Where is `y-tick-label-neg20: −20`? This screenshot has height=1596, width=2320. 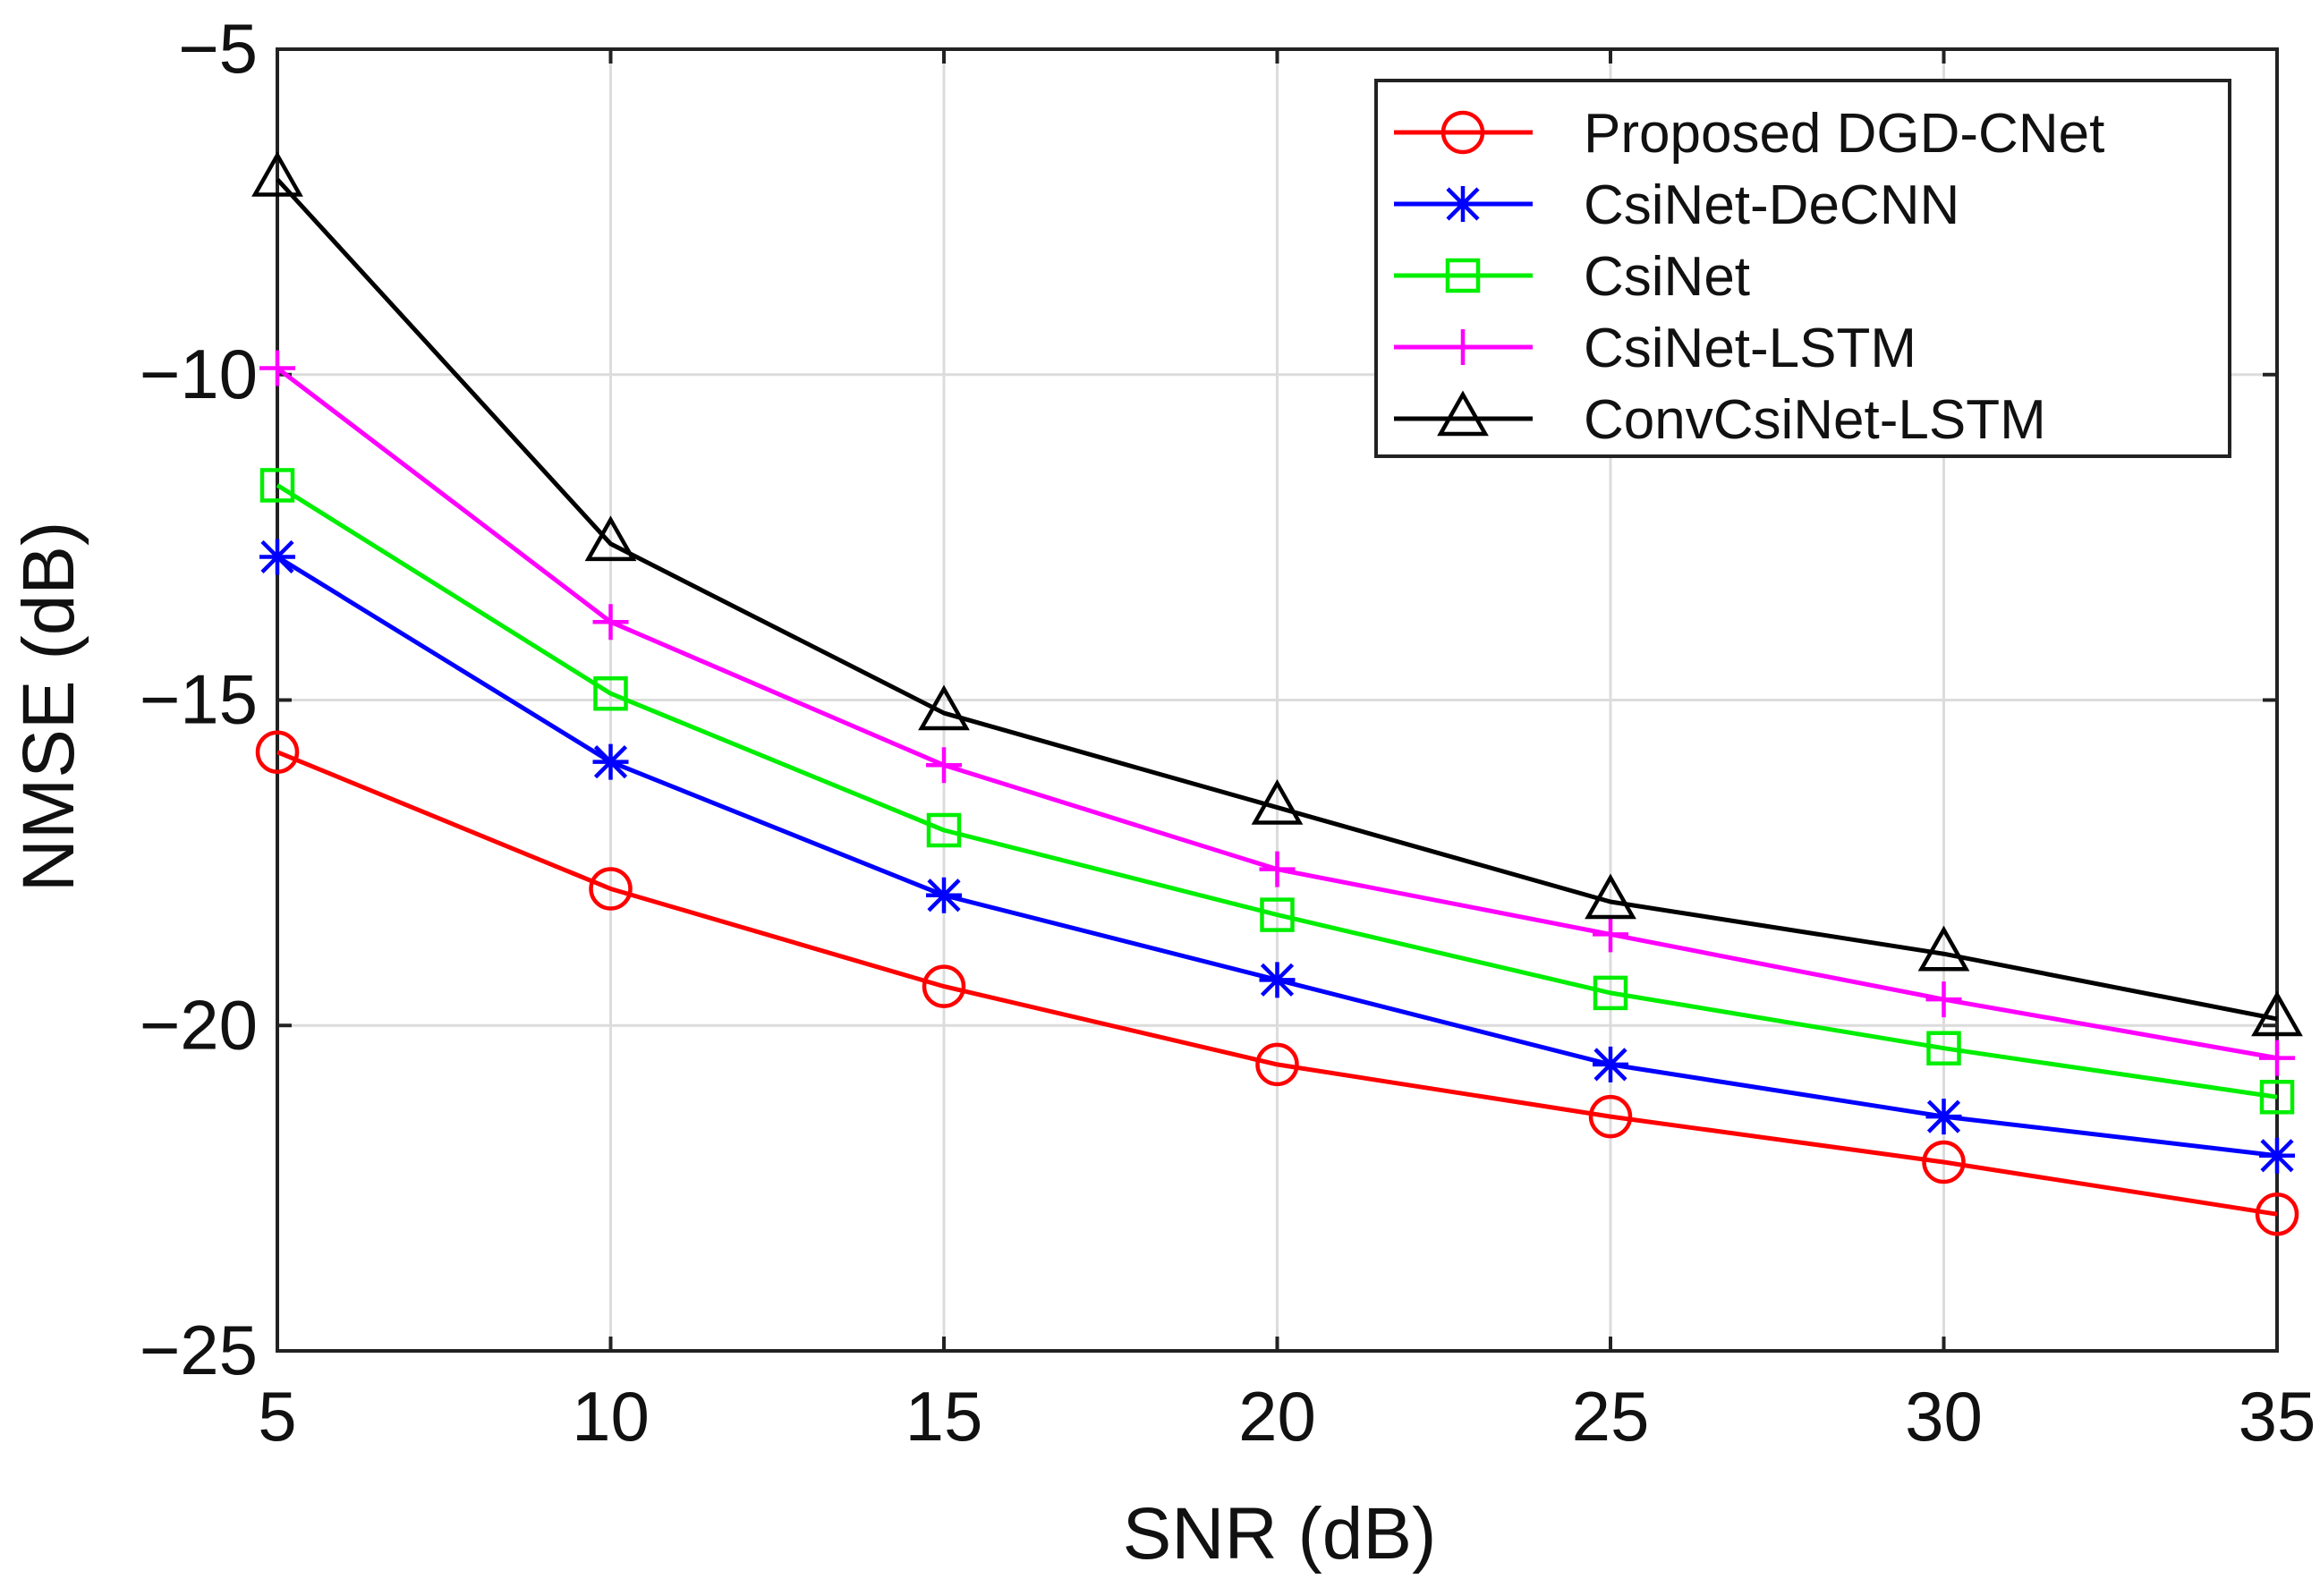
y-tick-label-neg20: −20 is located at coordinates (199, 1025).